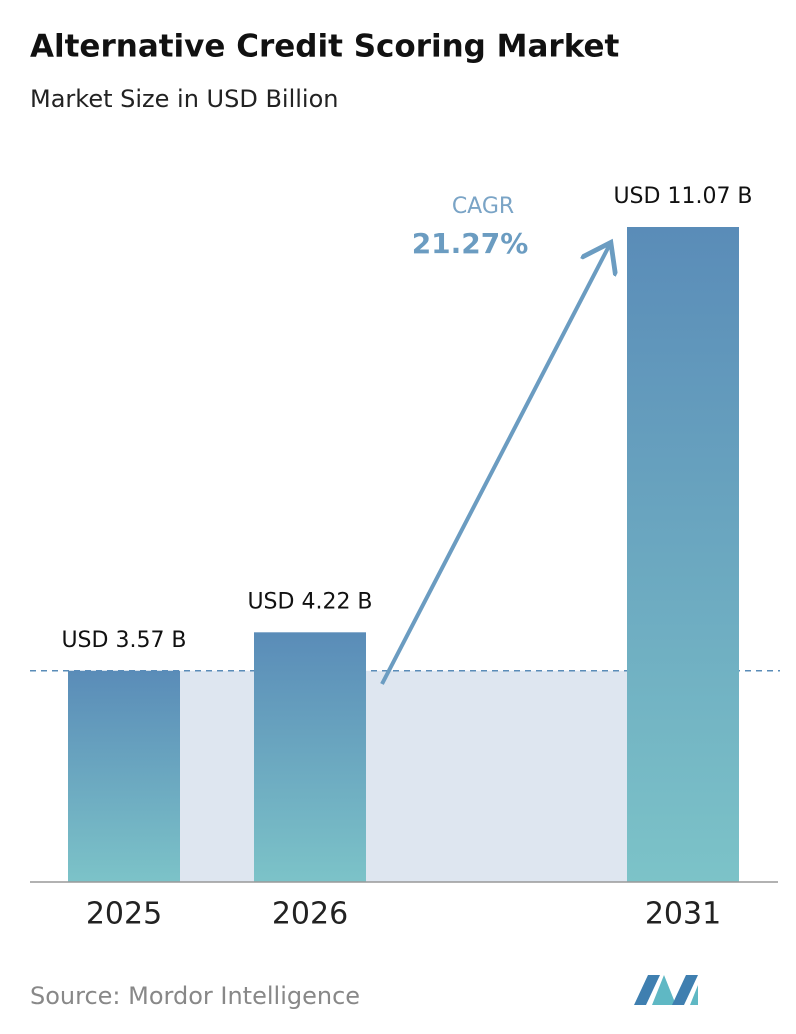 Image resolution: width=796 pixels, height=1034 pixels. What do you see at coordinates (666, 990) in the screenshot?
I see `logo` at bounding box center [666, 990].